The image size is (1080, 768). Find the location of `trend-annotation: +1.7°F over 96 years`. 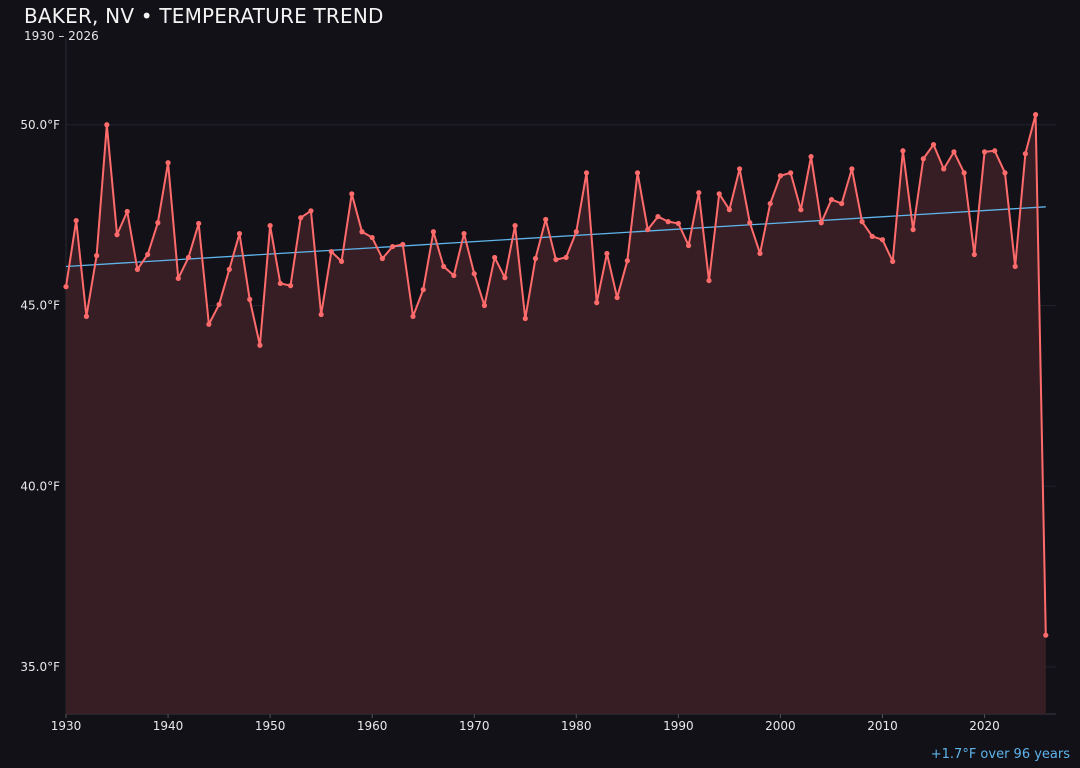

trend-annotation: +1.7°F over 96 years is located at coordinates (1000, 754).